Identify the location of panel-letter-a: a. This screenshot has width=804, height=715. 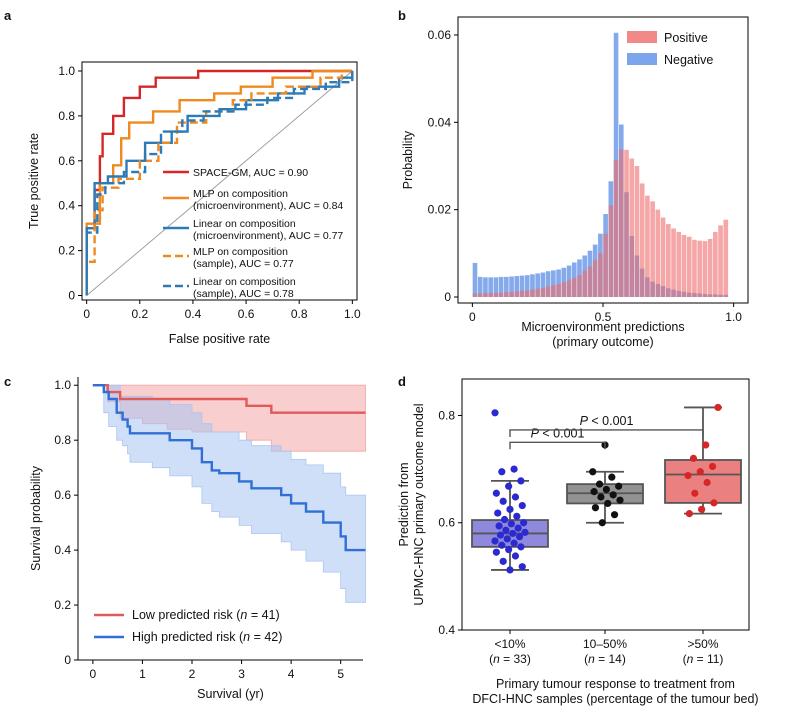
(8, 15).